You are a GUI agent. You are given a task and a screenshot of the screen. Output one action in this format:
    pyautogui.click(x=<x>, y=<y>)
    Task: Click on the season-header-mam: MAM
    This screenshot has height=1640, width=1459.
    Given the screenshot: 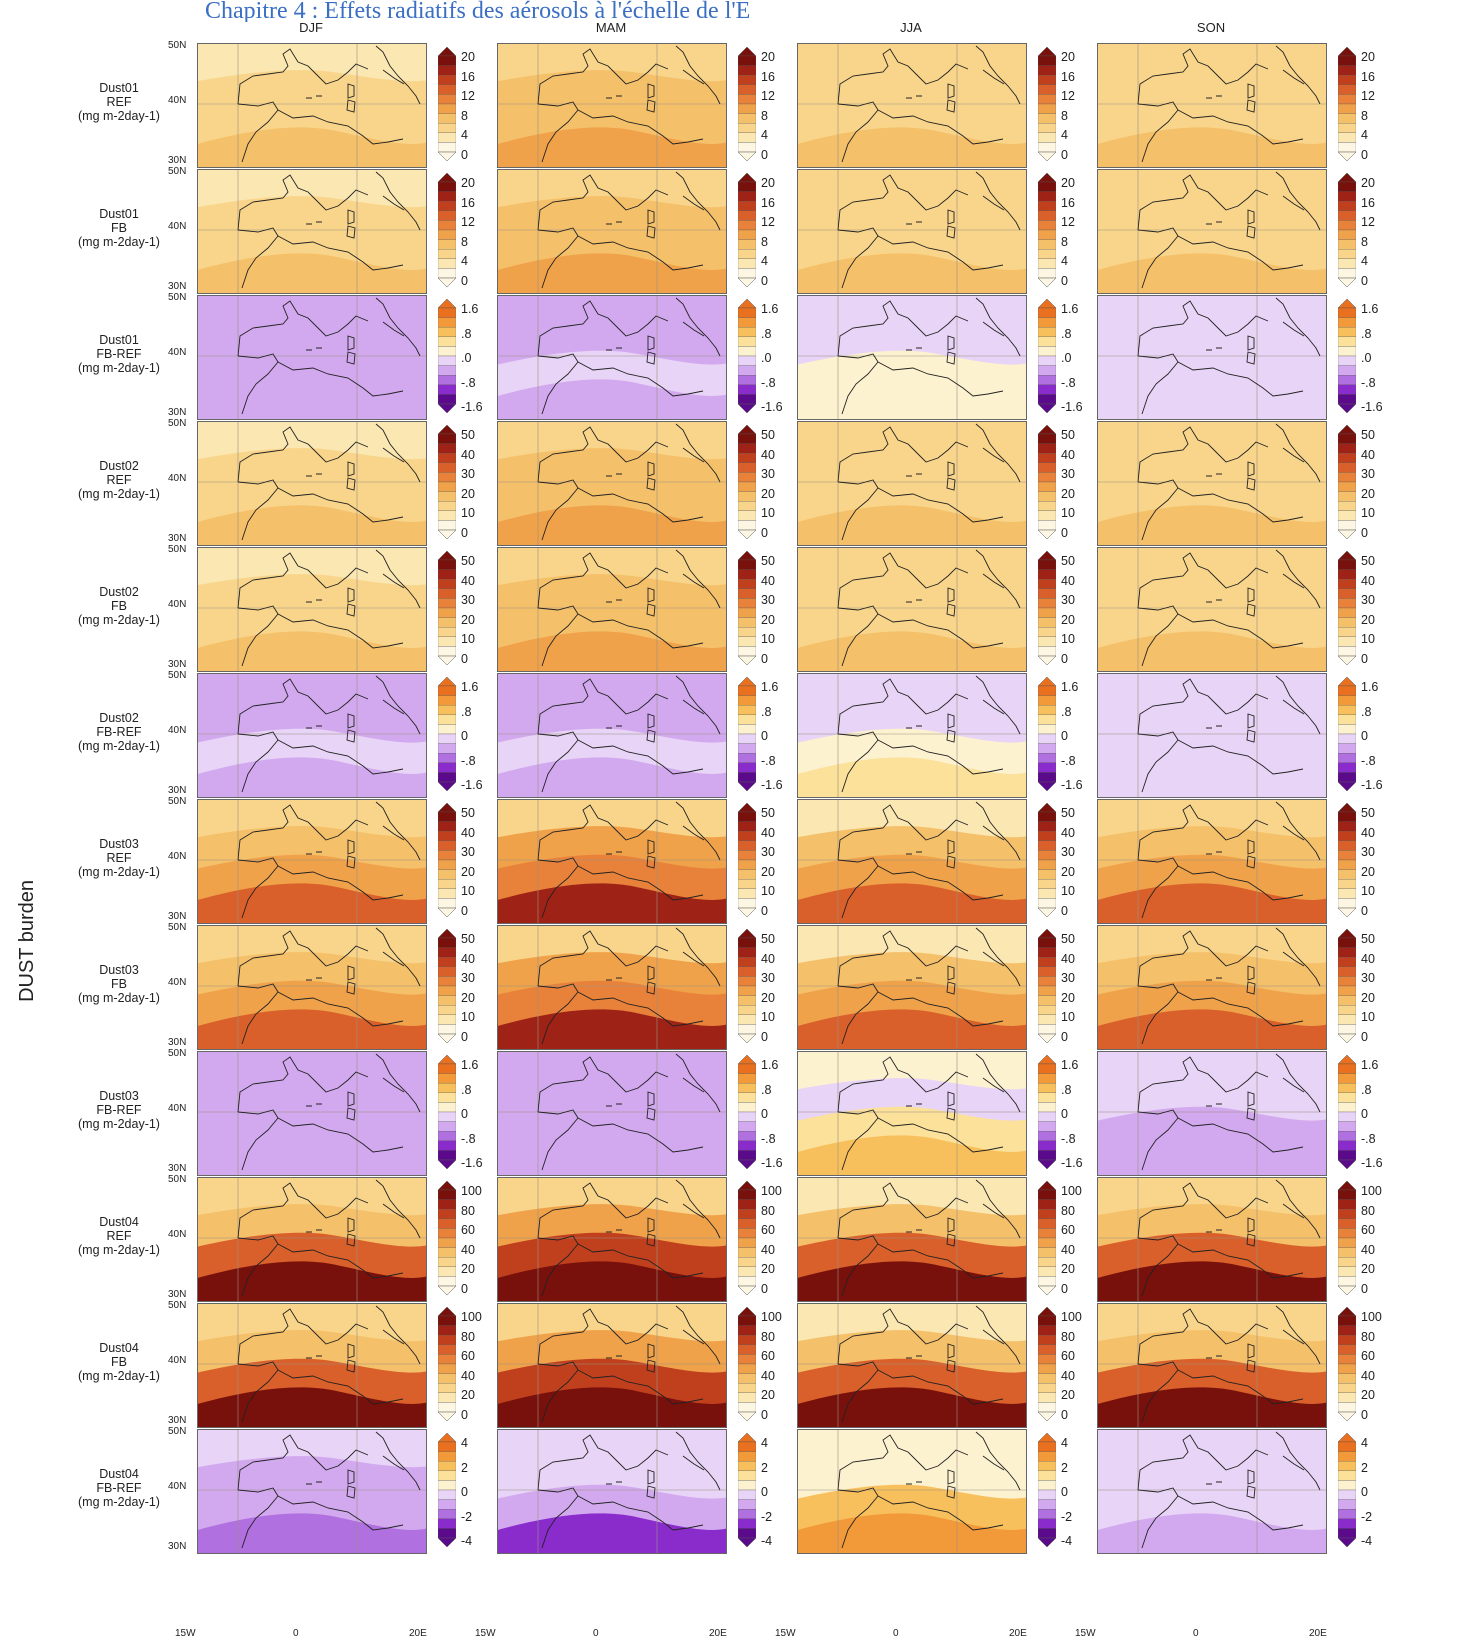 What is the action you would take?
    pyautogui.click(x=611, y=27)
    